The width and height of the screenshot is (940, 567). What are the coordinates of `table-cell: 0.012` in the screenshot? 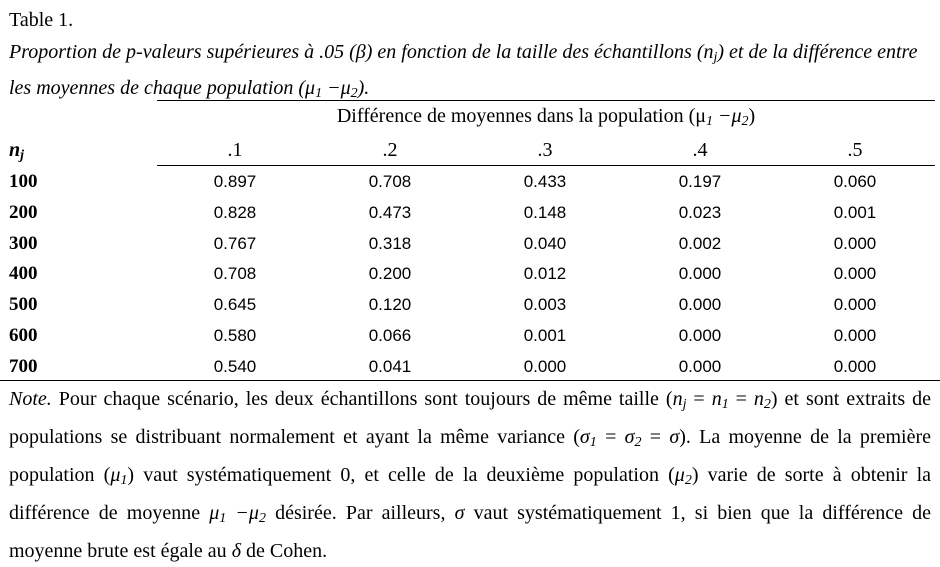 It's located at (545, 274).